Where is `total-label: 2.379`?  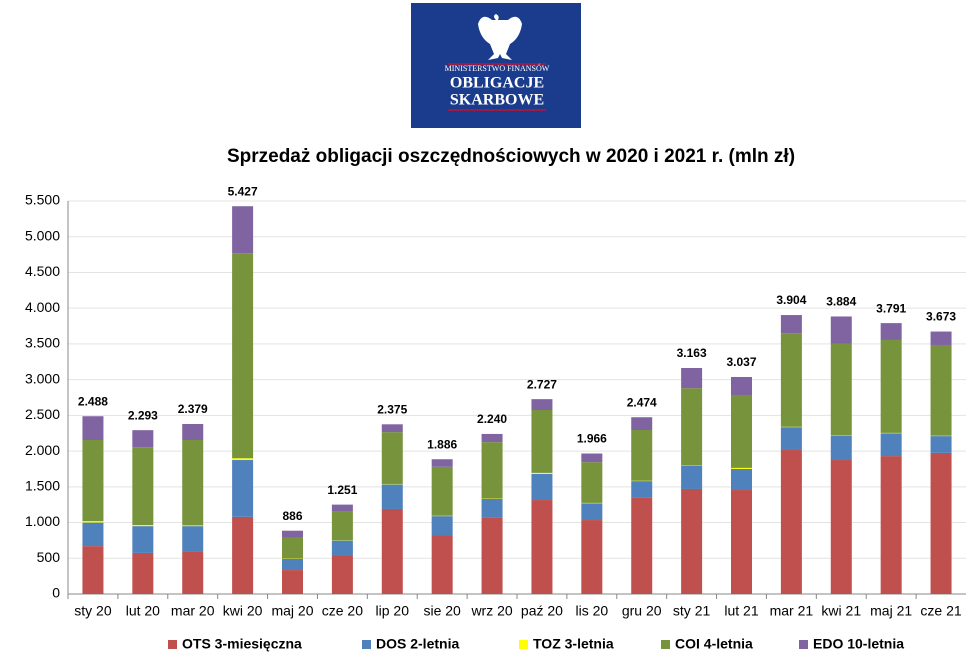 total-label: 2.379 is located at coordinates (193, 409).